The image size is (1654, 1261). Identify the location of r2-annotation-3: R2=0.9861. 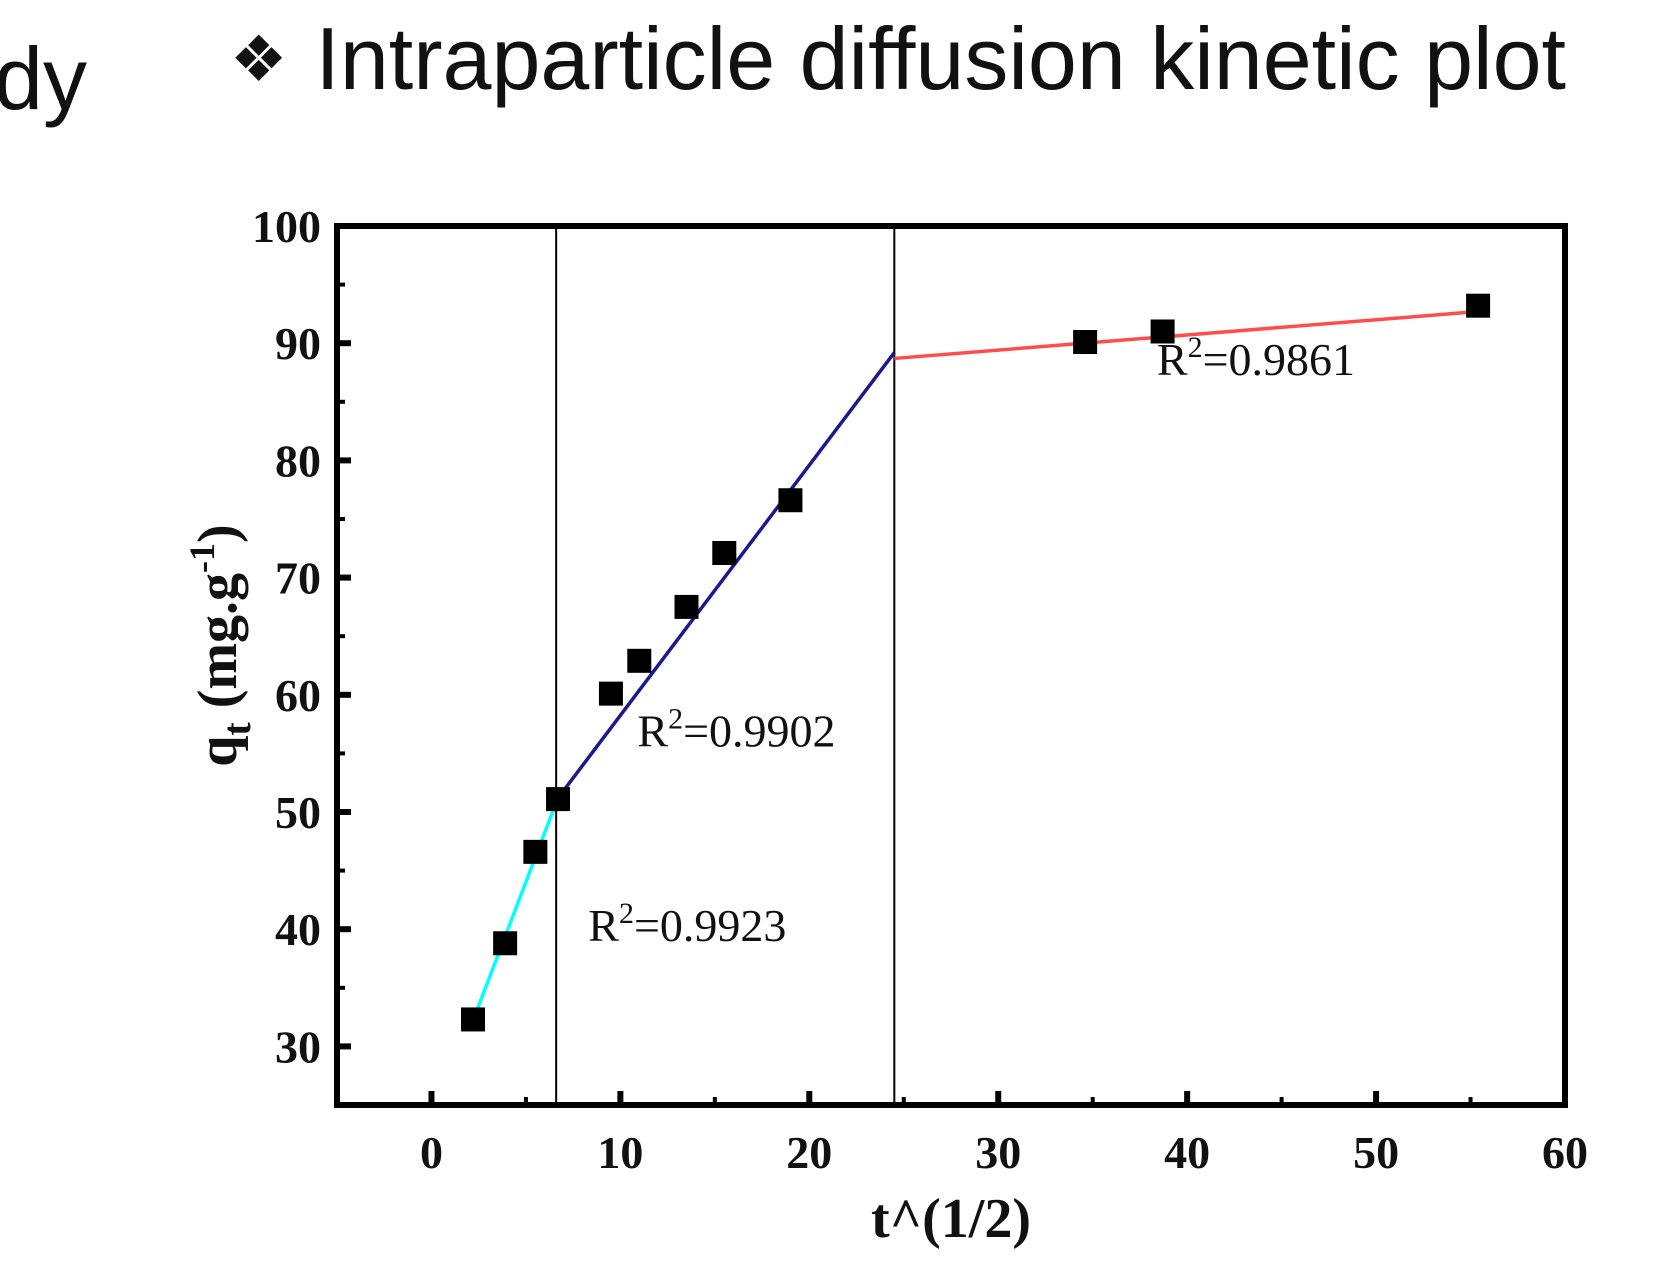
(1256, 358).